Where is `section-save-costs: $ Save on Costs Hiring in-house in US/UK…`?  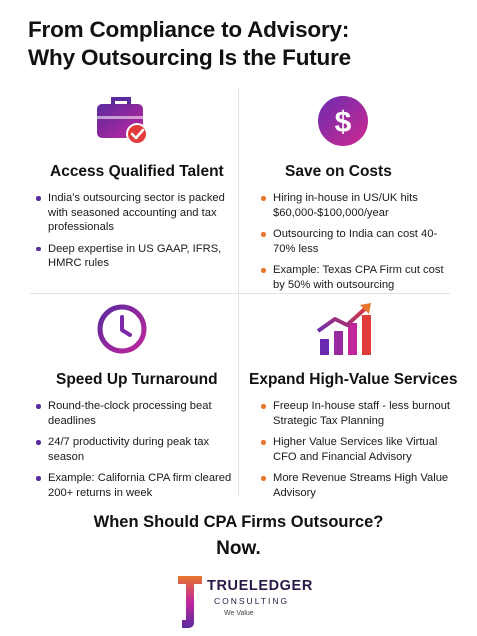
section-save-costs: $ Save on Costs Hiring in-house in US/UK… is located at coordinates (350, 195).